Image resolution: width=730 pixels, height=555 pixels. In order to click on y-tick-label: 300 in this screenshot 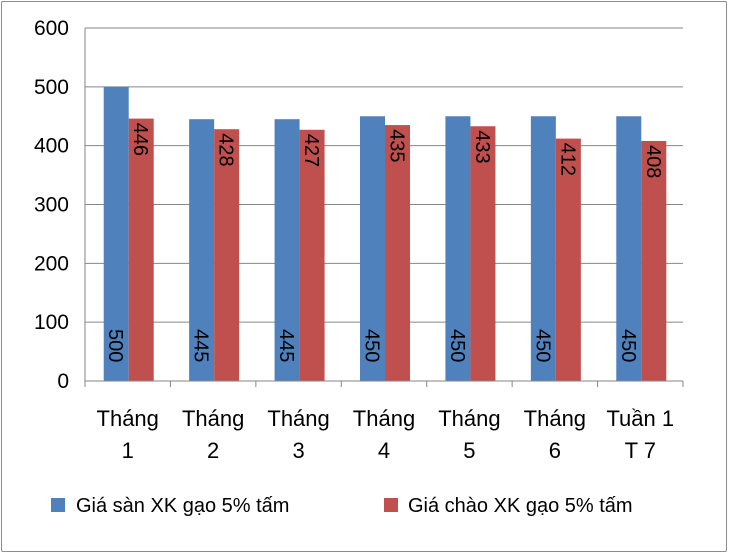, I will do `click(51, 205)`.